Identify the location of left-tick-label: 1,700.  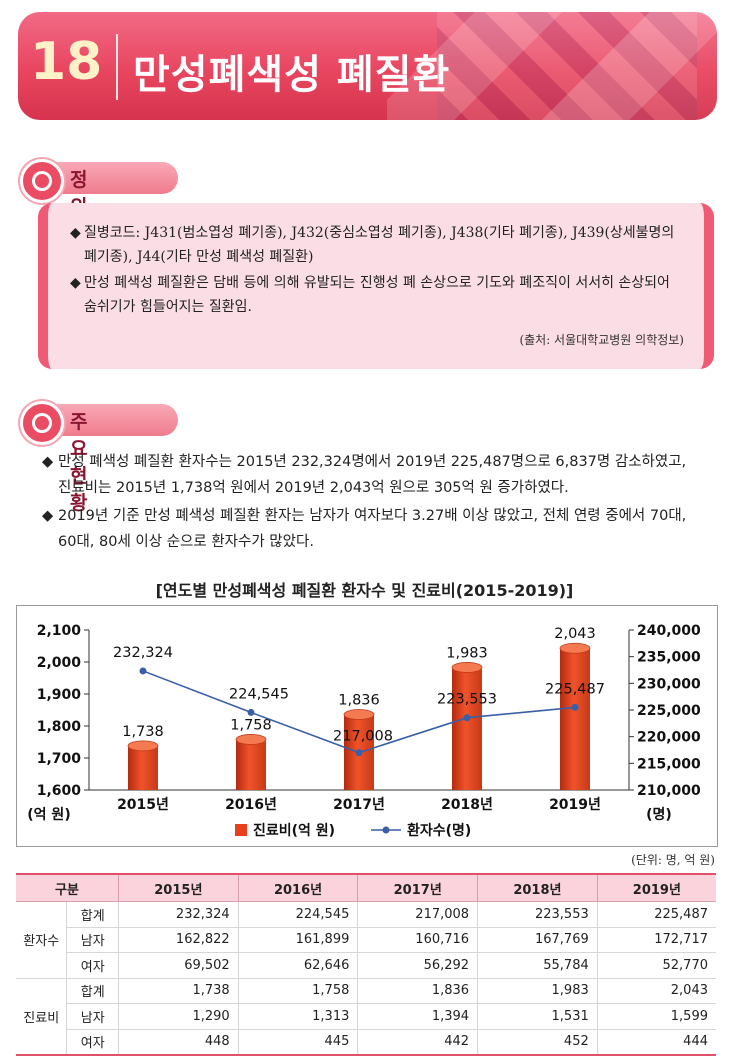
(59, 759).